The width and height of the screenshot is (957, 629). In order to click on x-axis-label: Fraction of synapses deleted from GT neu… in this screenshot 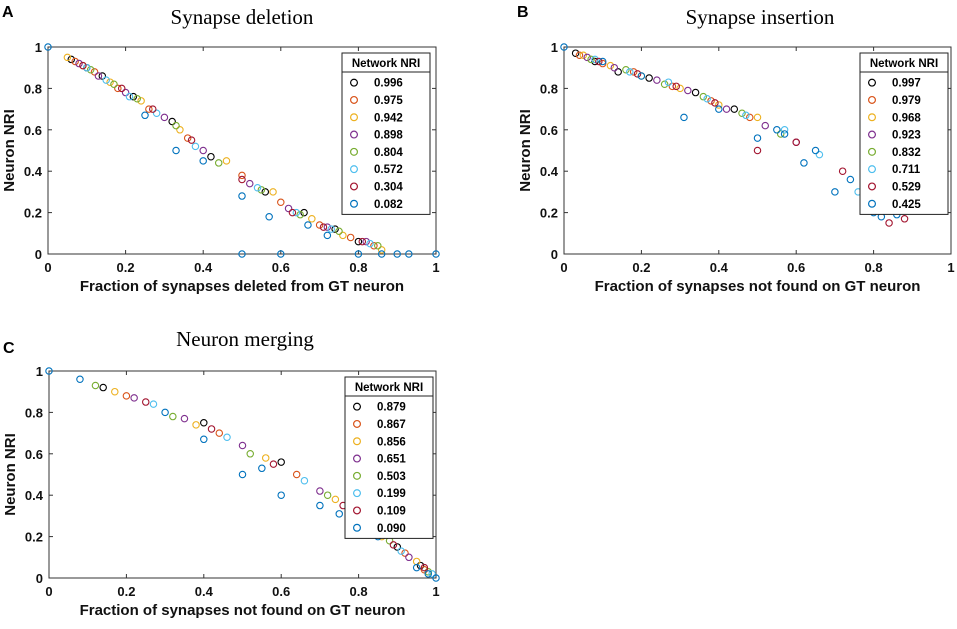, I will do `click(242, 286)`.